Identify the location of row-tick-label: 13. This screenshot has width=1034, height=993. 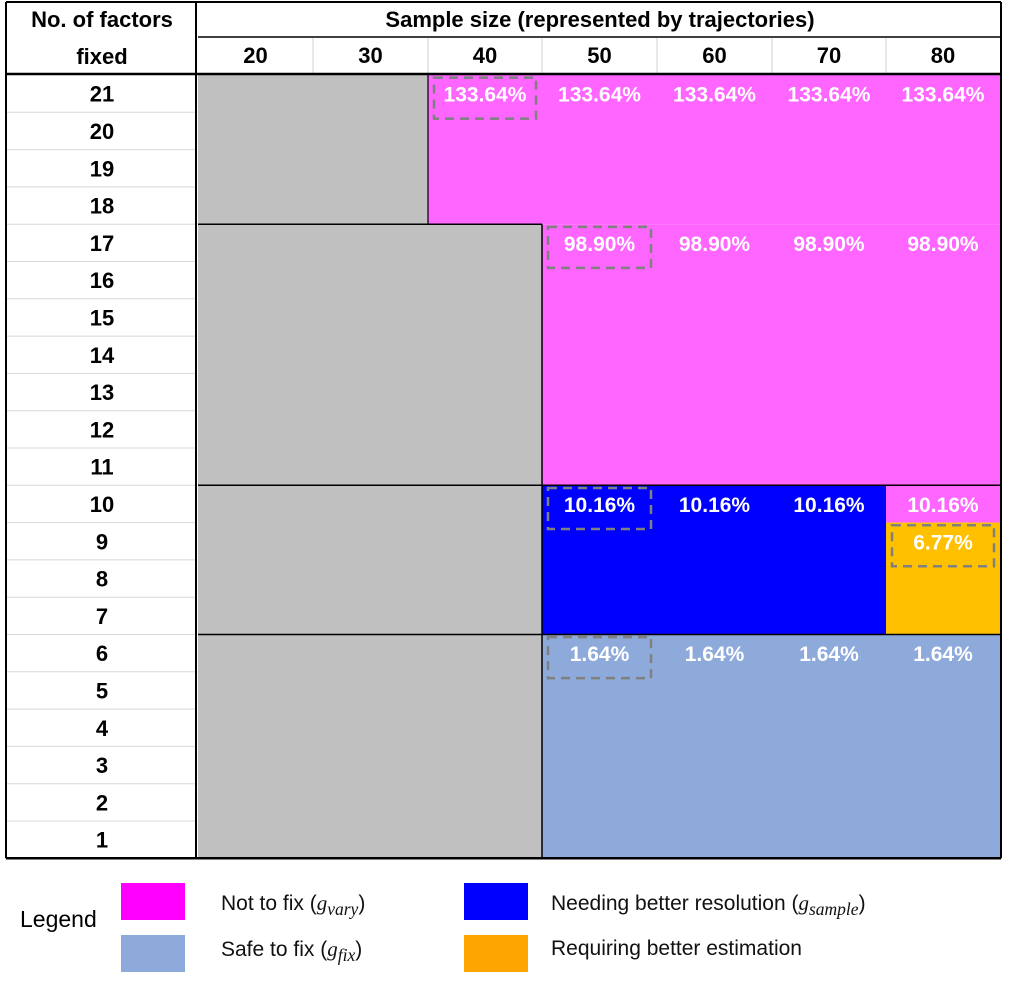
(102, 392).